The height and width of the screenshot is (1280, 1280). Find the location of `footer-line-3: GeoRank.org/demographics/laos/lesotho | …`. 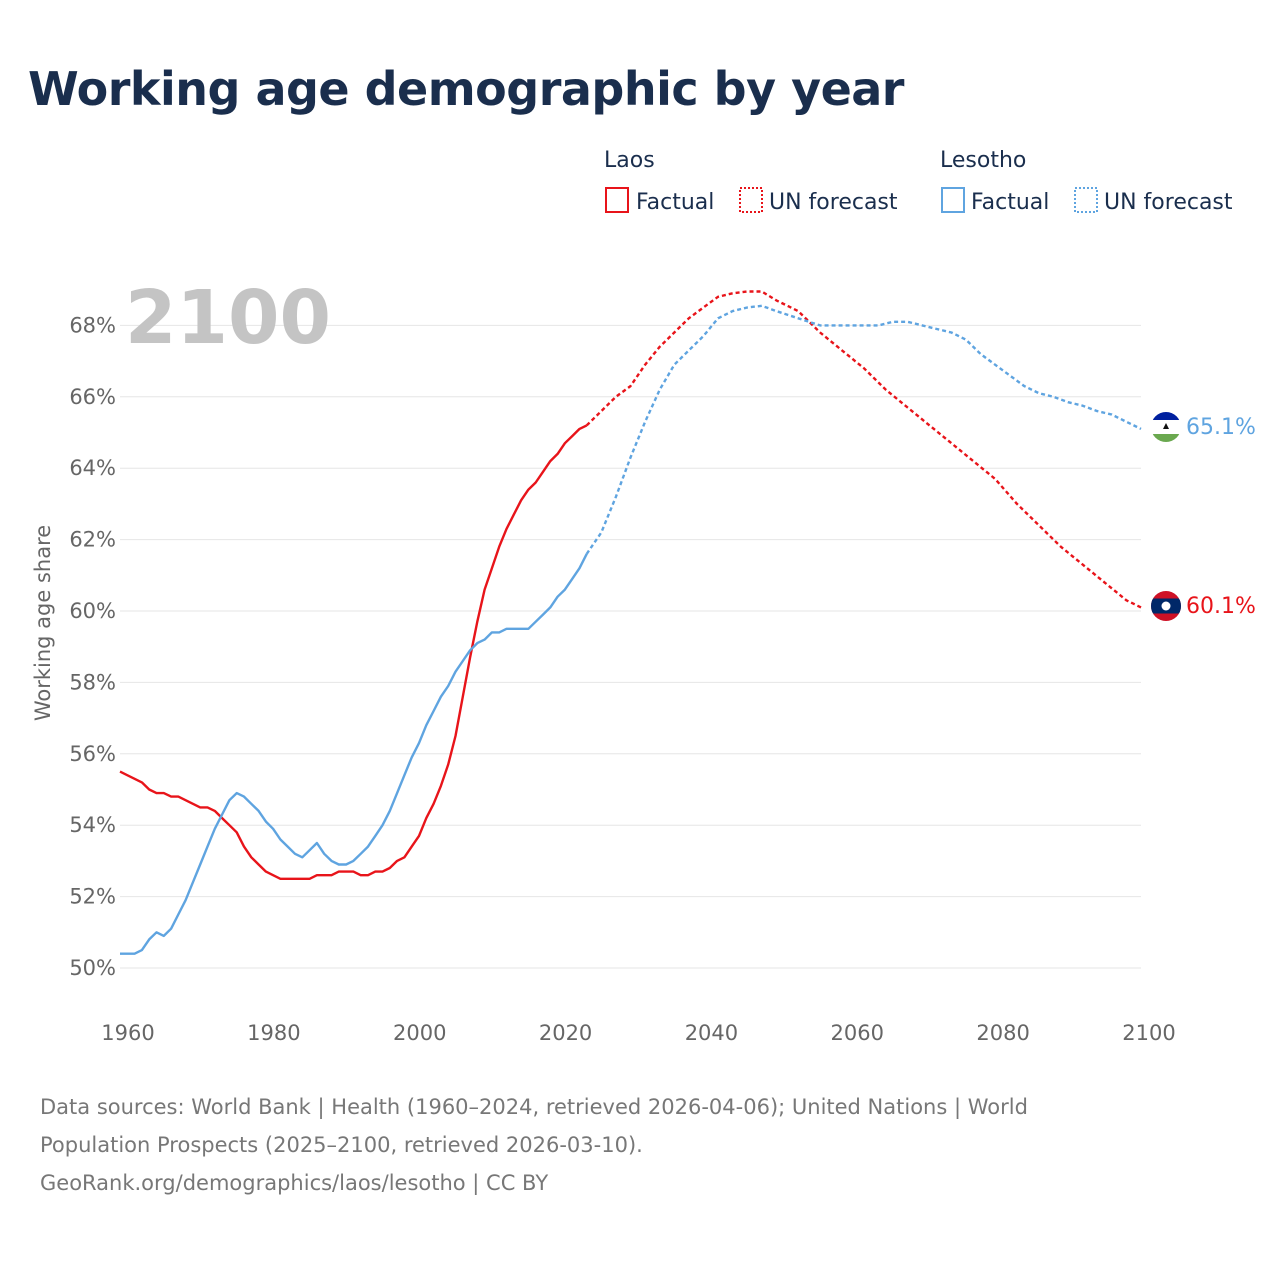

footer-line-3: GeoRank.org/demographics/laos/lesotho | … is located at coordinates (294, 1183).